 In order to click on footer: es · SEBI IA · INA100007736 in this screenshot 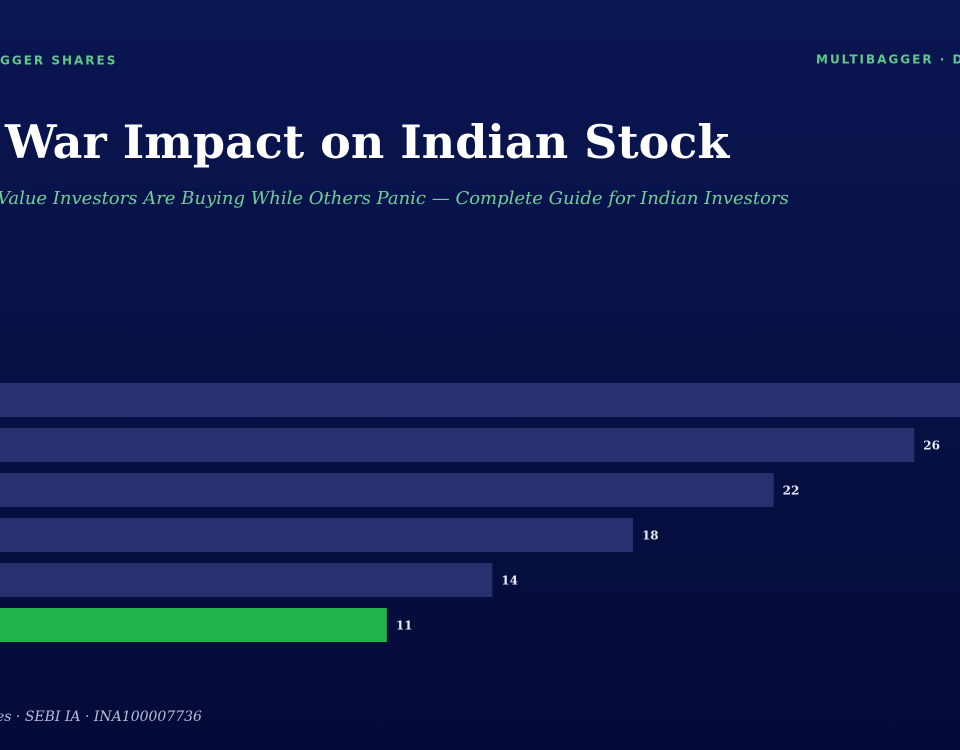, I will do `click(101, 717)`.